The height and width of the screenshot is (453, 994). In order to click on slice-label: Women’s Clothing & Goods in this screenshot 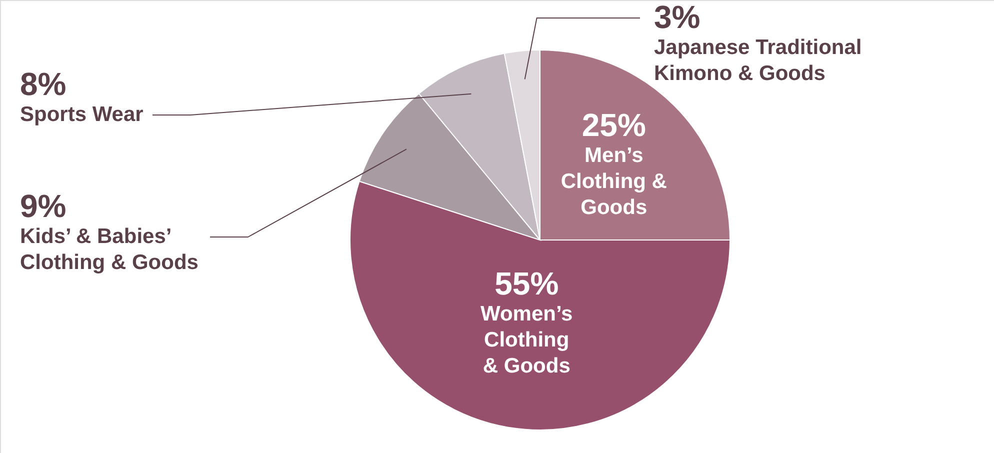, I will do `click(526, 340)`.